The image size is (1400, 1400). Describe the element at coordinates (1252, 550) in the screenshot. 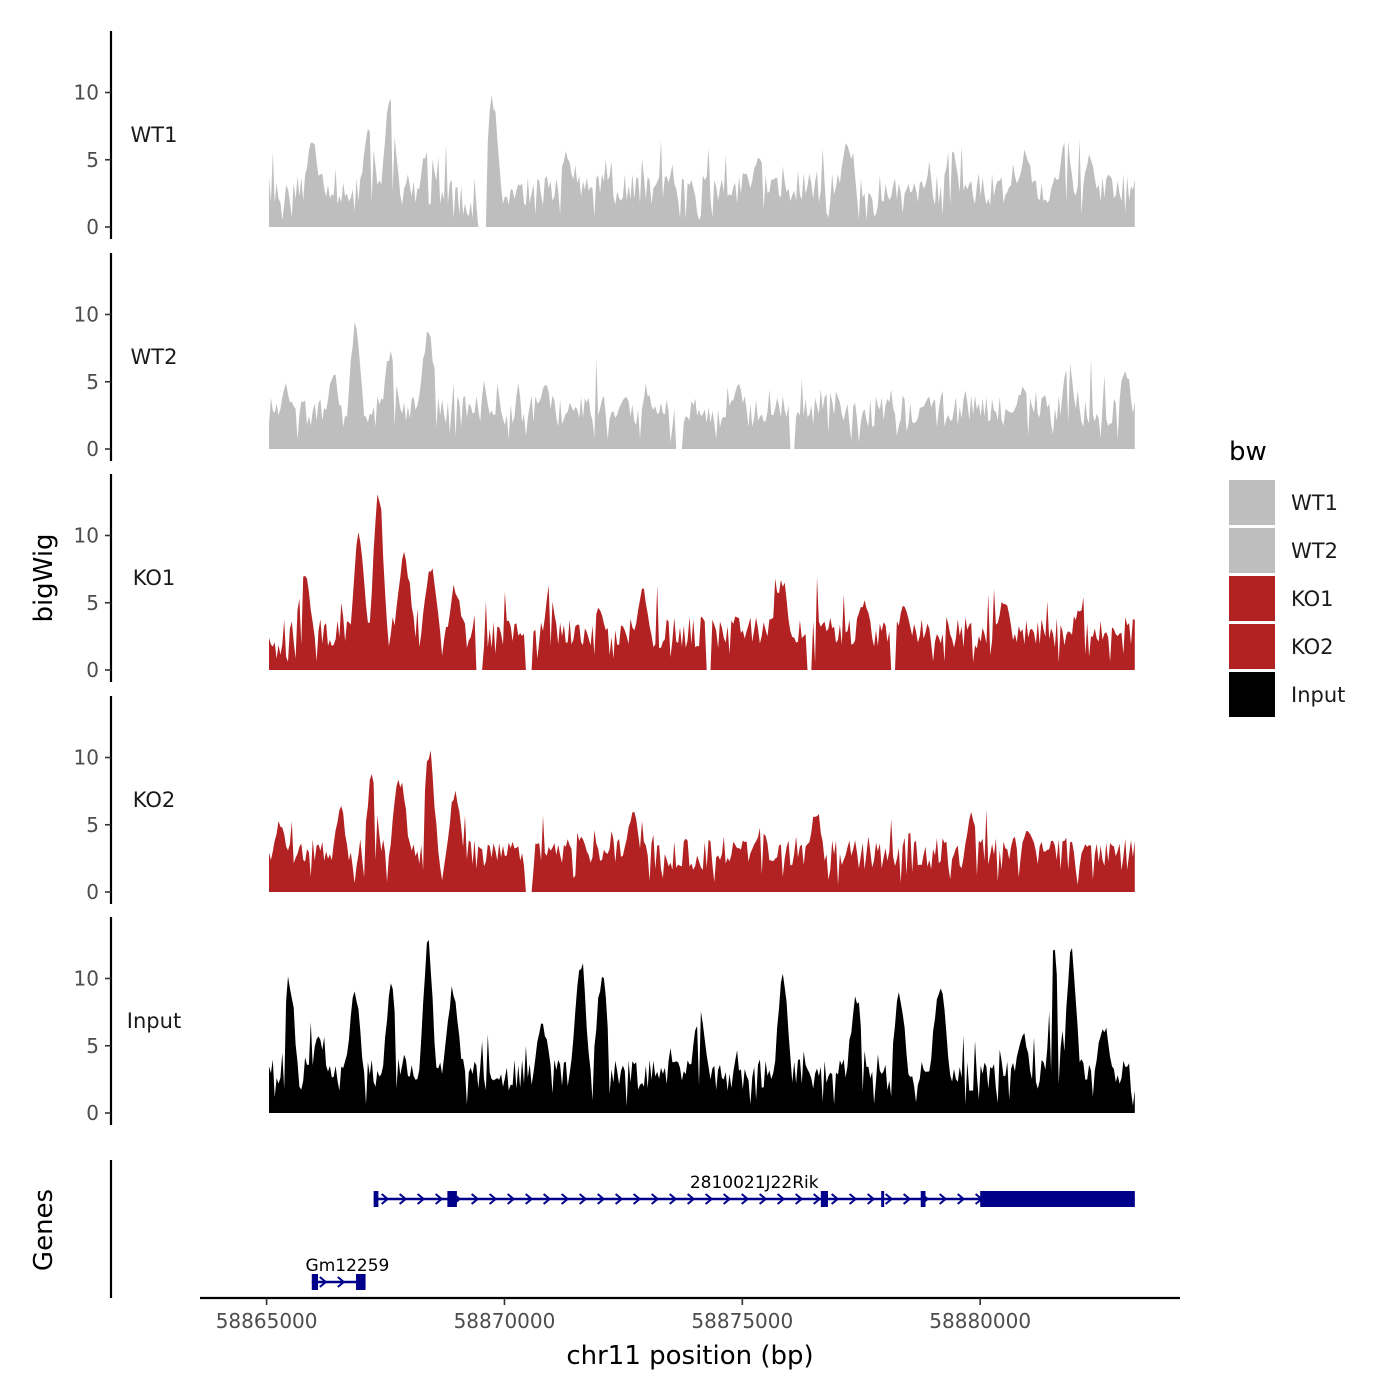

I see `legend-key-wt2` at that location.